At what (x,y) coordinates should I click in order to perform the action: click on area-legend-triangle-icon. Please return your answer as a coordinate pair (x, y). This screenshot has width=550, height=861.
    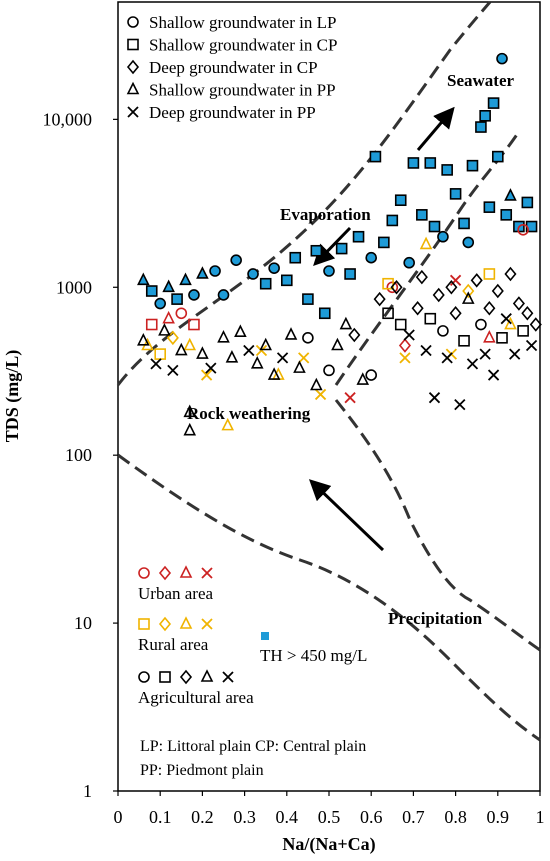
    Looking at the image, I should click on (207, 675).